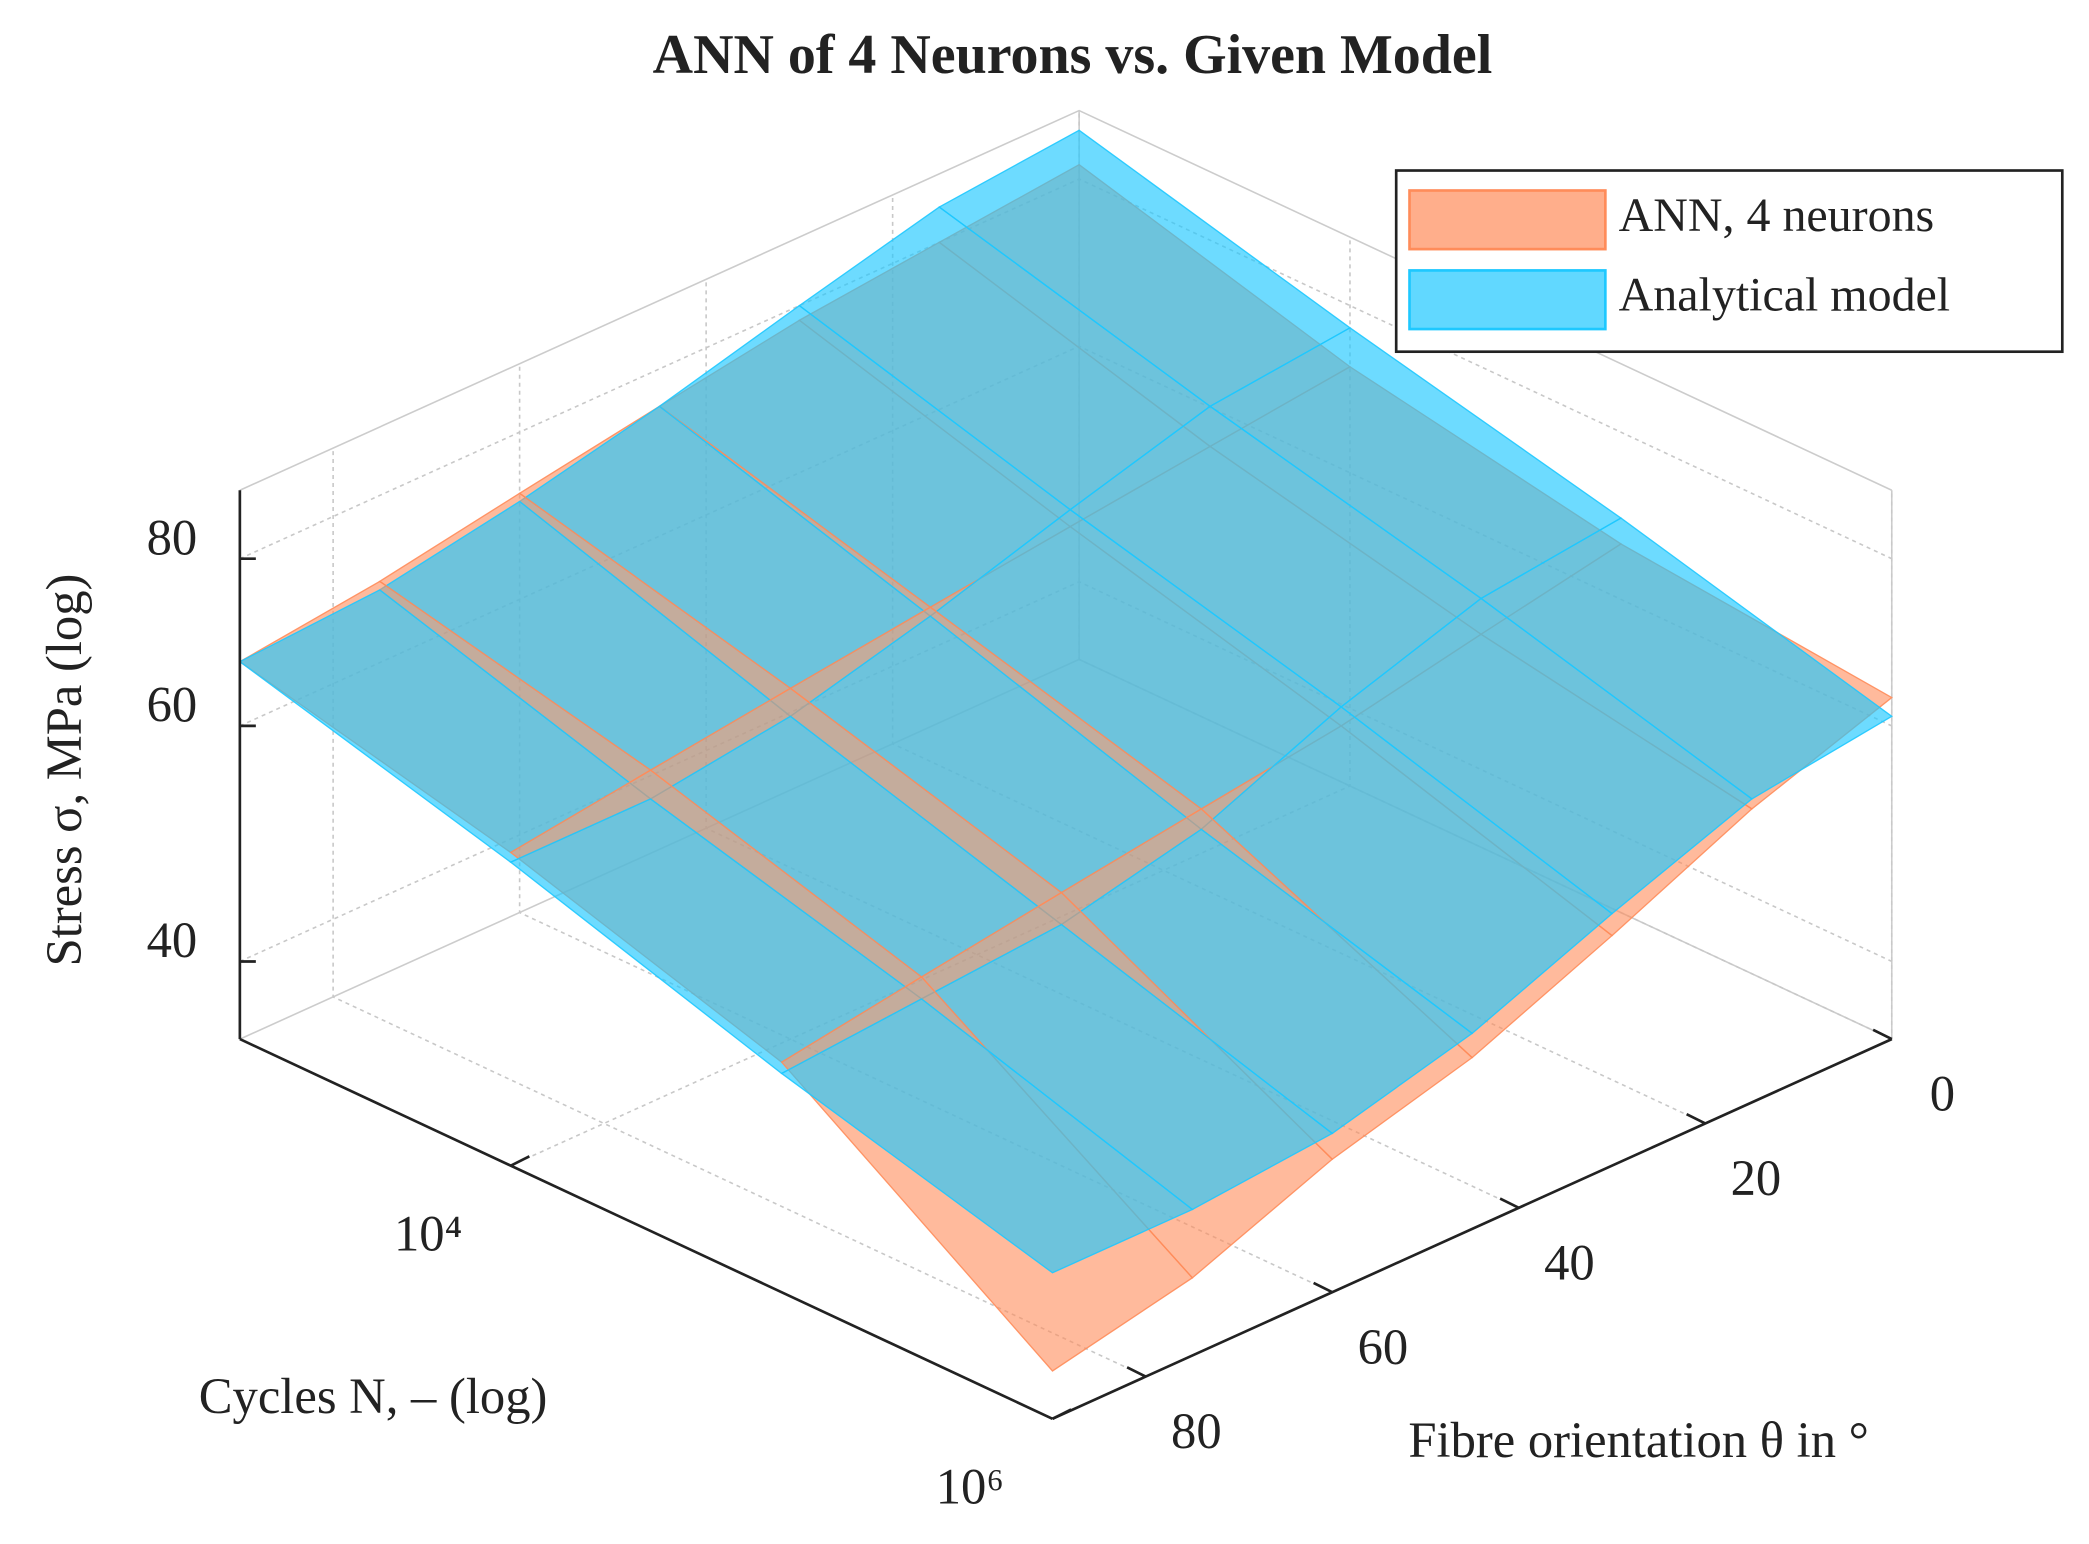 Image resolution: width=2089 pixels, height=1544 pixels. What do you see at coordinates (1942, 1094) in the screenshot?
I see `y-tick-label: 0` at bounding box center [1942, 1094].